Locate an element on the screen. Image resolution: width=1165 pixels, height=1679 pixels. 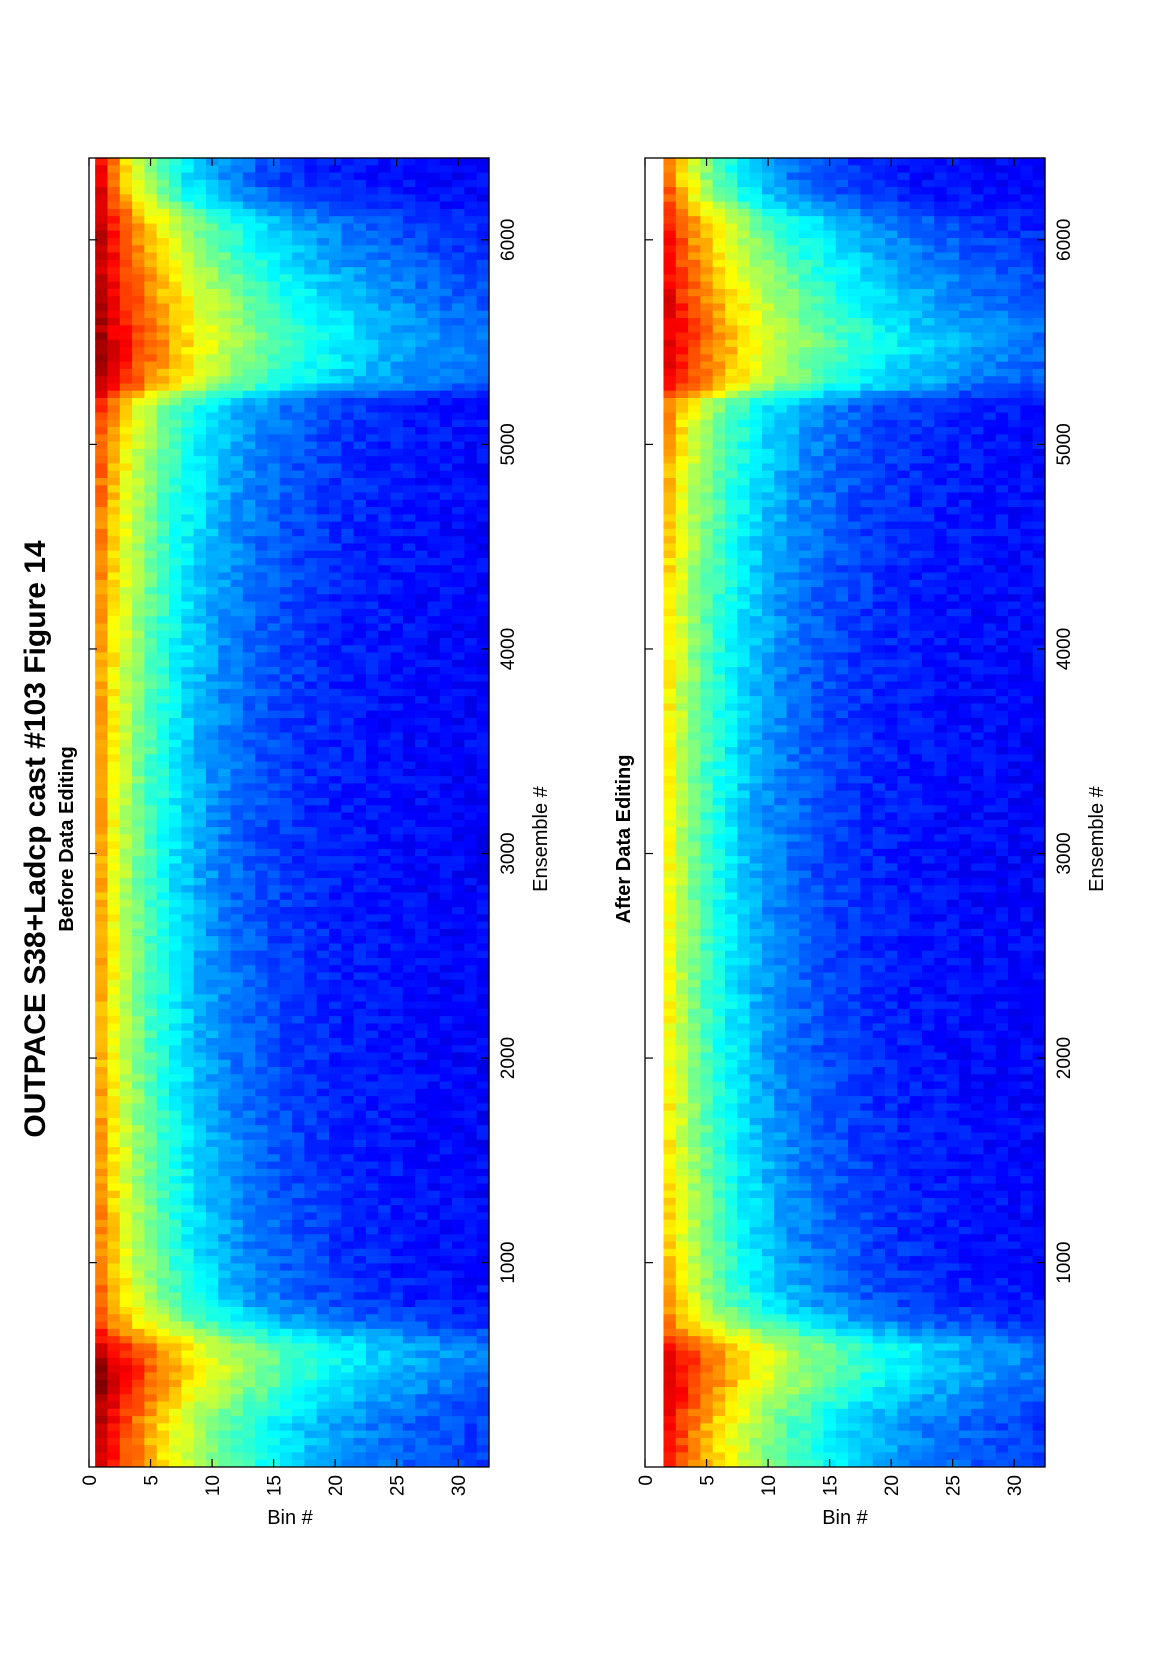
panel-title-before: Before Data Editing is located at coordinates (67, 839).